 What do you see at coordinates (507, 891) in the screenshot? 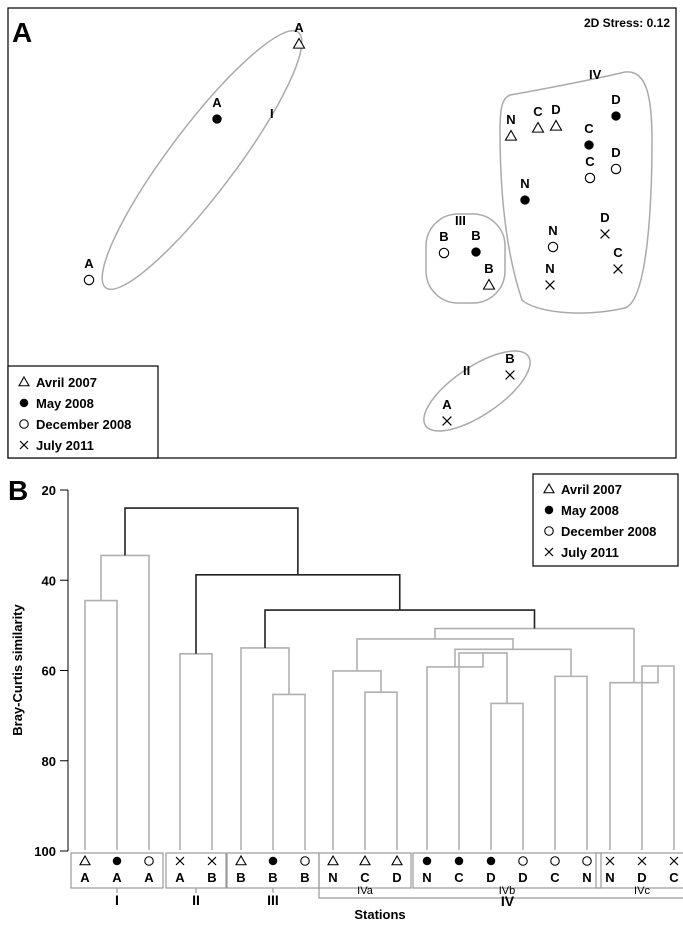
I see `subgroup-label: IVb` at bounding box center [507, 891].